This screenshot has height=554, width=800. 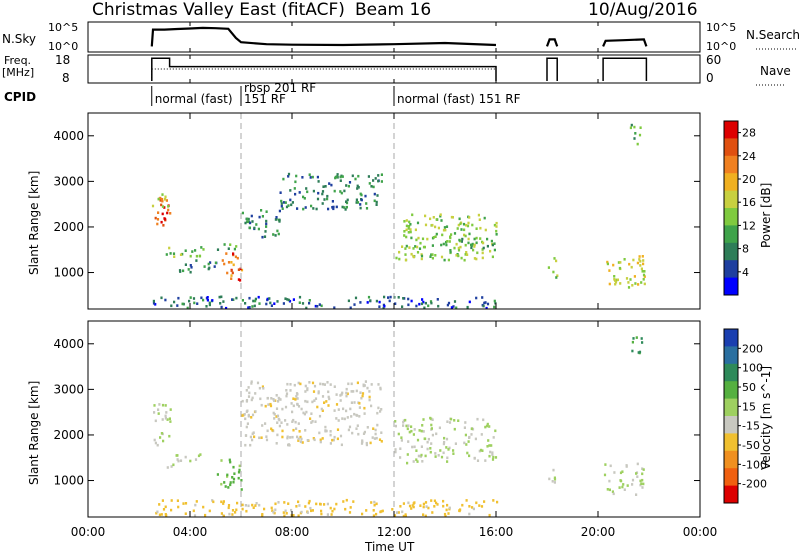 What do you see at coordinates (731, 208) in the screenshot?
I see `colorbar-frame` at bounding box center [731, 208].